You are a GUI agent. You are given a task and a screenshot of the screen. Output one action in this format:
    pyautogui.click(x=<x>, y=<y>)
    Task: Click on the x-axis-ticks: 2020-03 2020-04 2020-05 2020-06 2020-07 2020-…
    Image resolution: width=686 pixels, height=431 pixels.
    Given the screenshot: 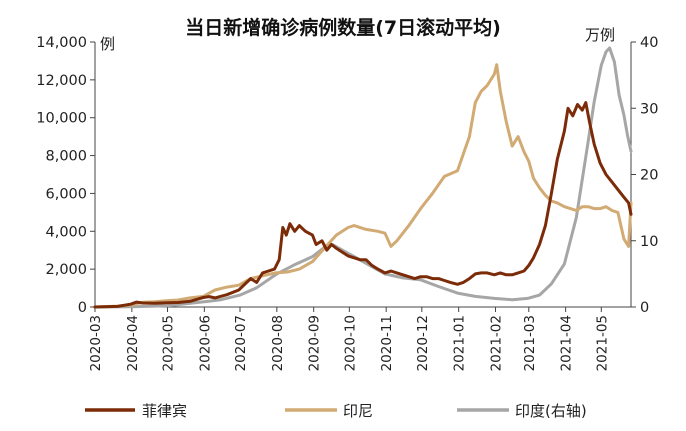 What is the action you would take?
    pyautogui.click(x=349, y=339)
    